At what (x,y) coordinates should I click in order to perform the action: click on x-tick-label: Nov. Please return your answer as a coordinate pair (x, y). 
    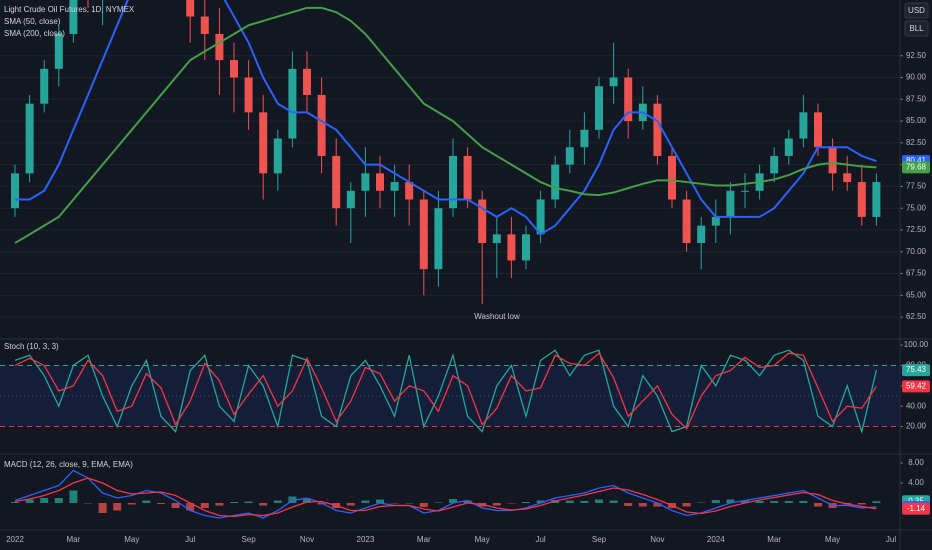
    Looking at the image, I should click on (307, 539).